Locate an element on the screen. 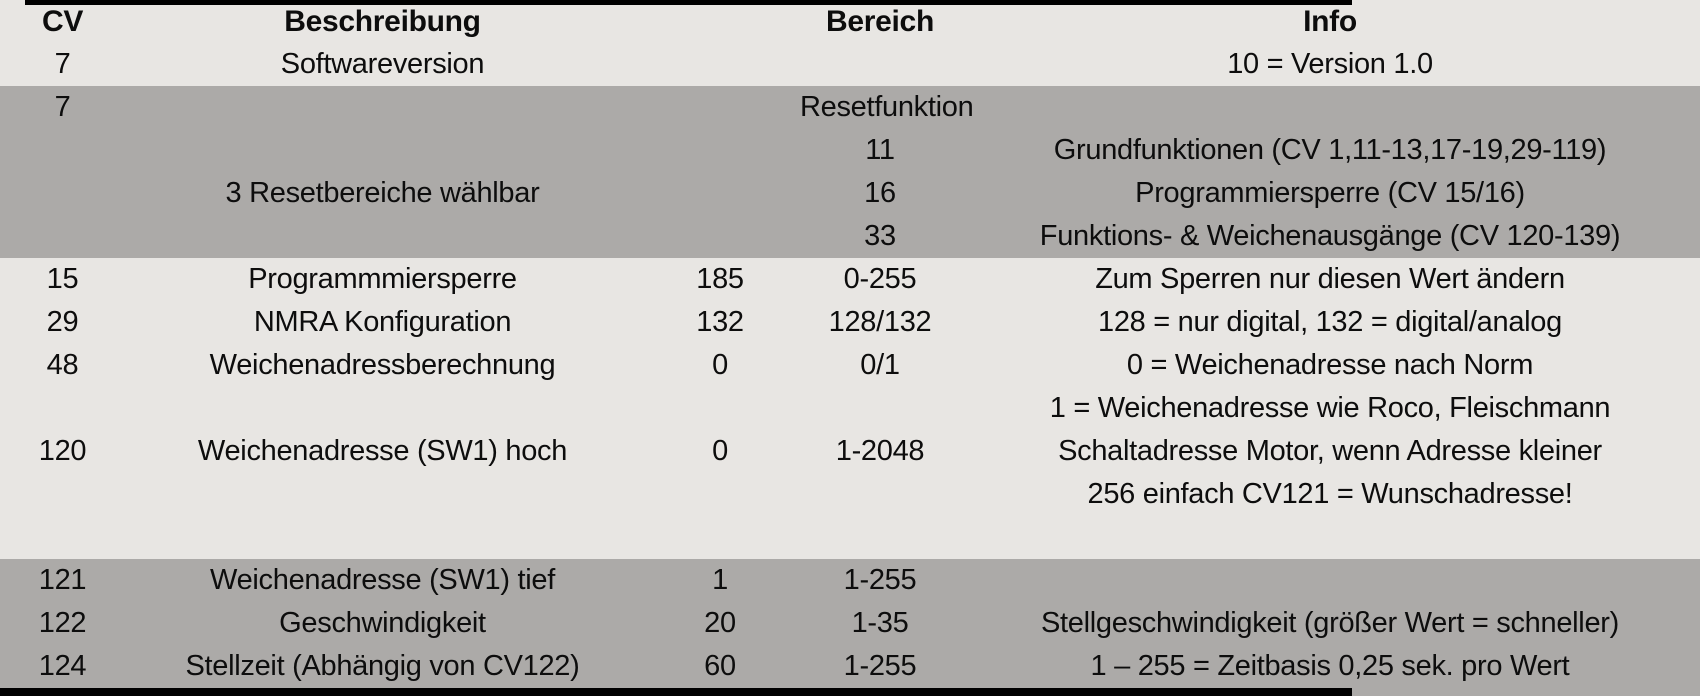 This screenshot has height=696, width=1700. cell-bereich: 33 is located at coordinates (880, 236).